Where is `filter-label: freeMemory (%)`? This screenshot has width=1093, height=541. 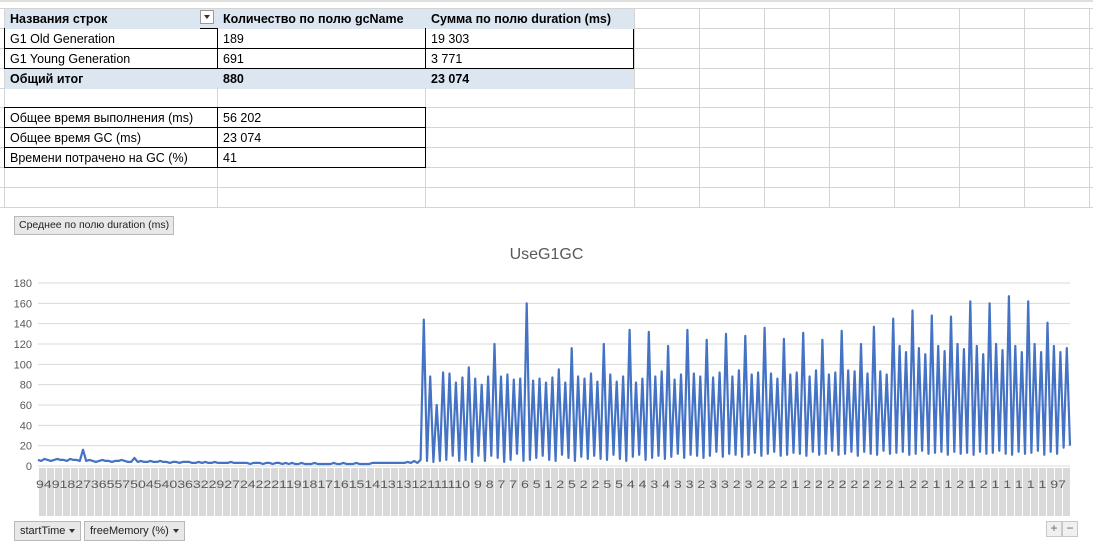
filter-label: freeMemory (%) is located at coordinates (129, 531).